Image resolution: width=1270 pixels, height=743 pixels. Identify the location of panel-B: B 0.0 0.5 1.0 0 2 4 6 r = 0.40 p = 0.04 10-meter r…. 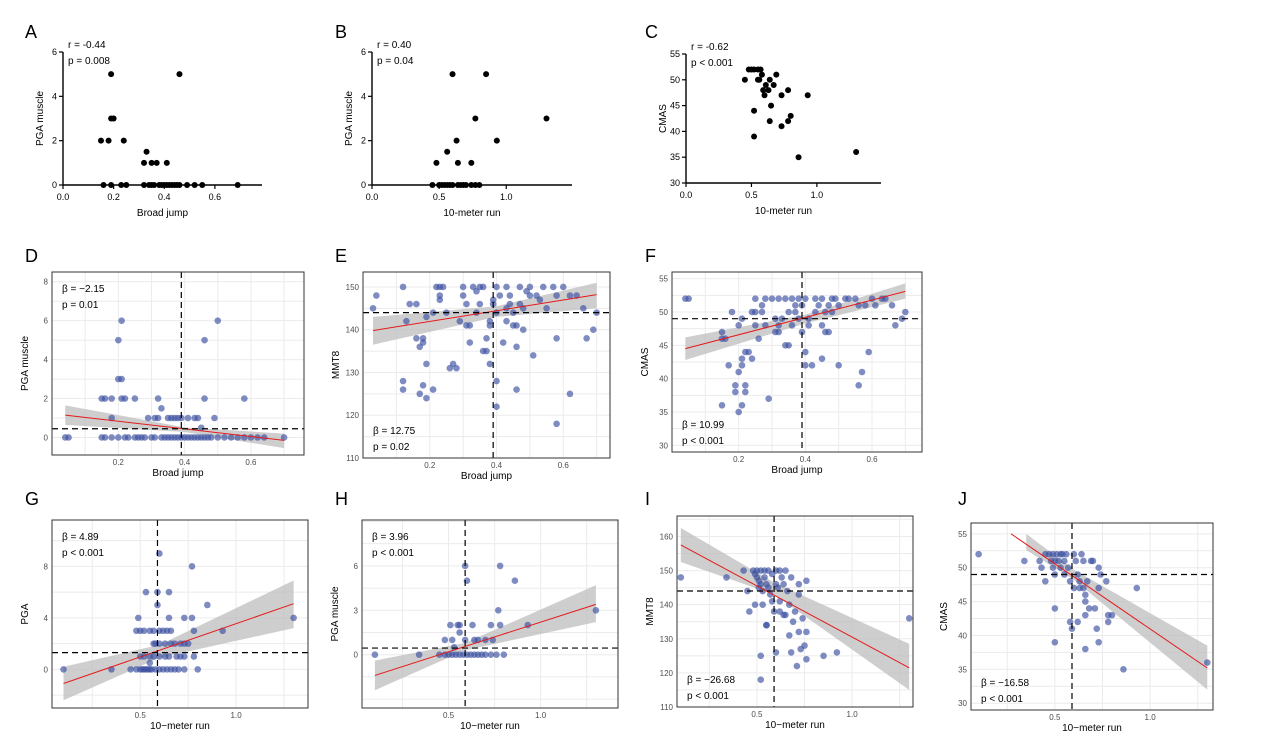
(453, 120).